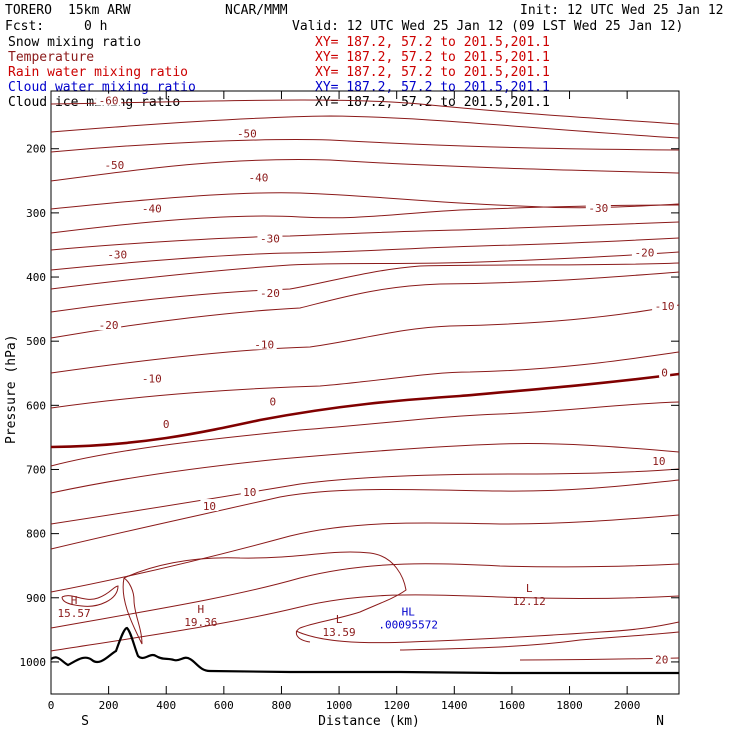 This screenshot has width=740, height=740. What do you see at coordinates (33, 662) in the screenshot?
I see `y-tick-label: 1000` at bounding box center [33, 662].